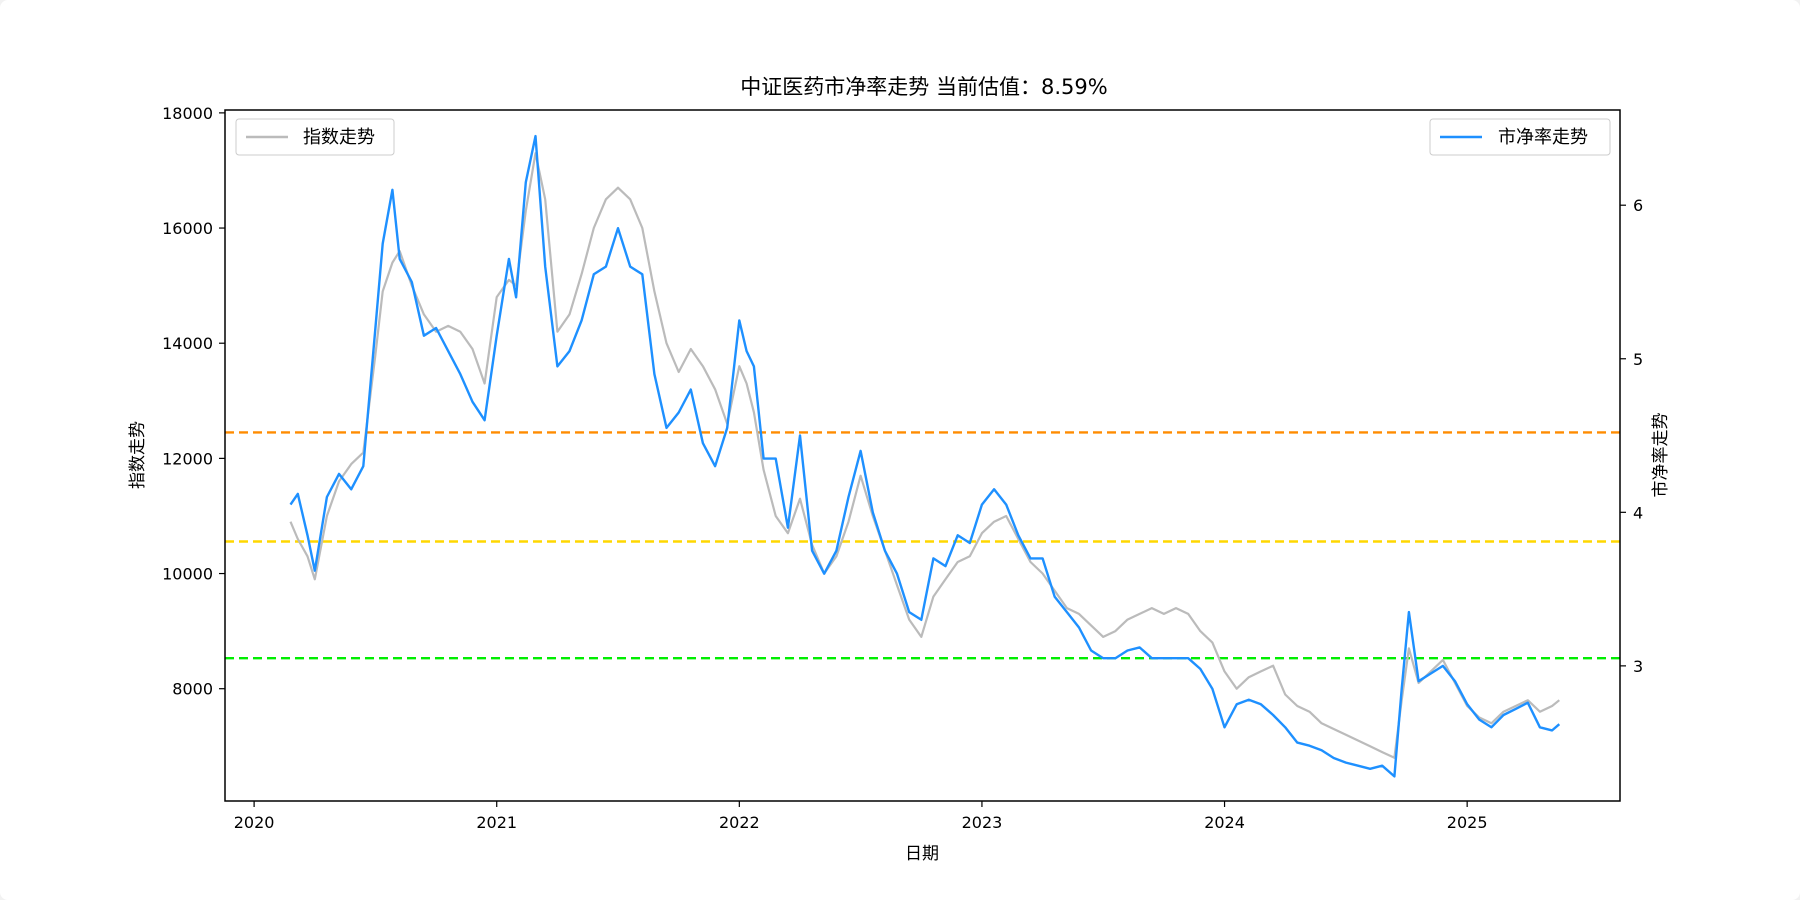  Describe the element at coordinates (339, 137) in the screenshot. I see `legend-left-label: 指数走势` at that location.